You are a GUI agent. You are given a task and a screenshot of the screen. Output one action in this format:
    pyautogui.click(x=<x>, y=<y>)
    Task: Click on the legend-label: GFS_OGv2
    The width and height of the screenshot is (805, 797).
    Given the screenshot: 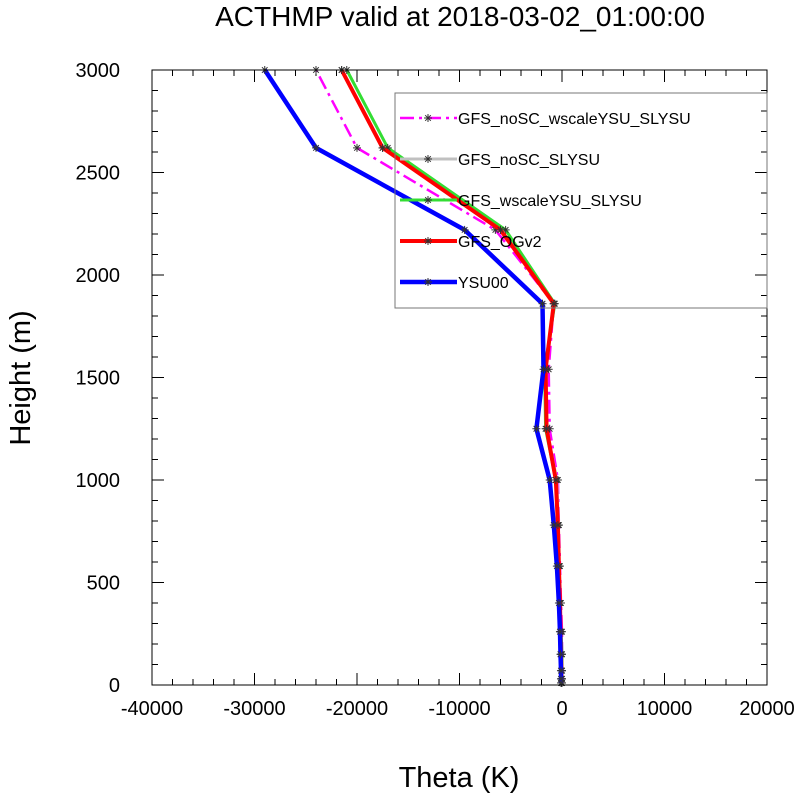 What is the action you would take?
    pyautogui.click(x=500, y=242)
    